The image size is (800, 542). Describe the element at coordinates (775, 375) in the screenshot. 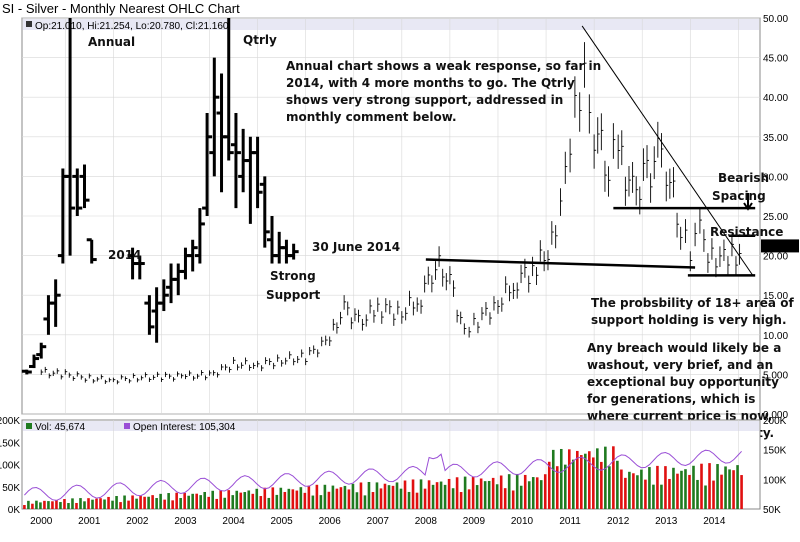

I see `y-tick-label: 5.000` at that location.